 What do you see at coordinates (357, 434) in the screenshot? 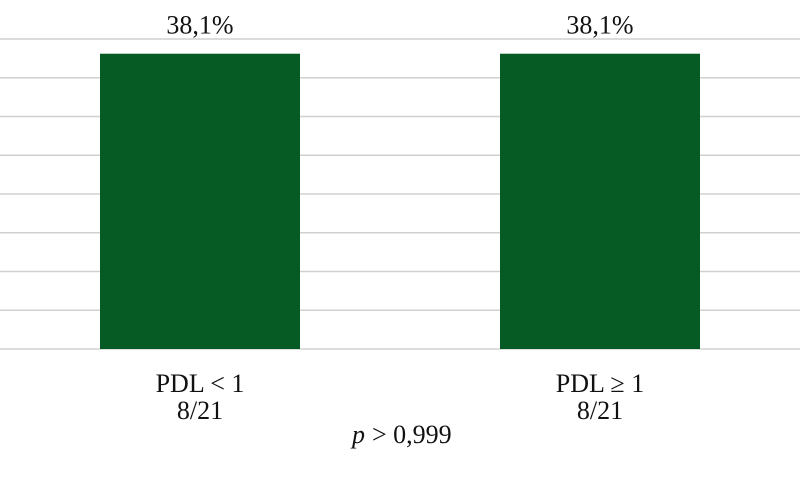
I see `annotation-variable: p` at bounding box center [357, 434].